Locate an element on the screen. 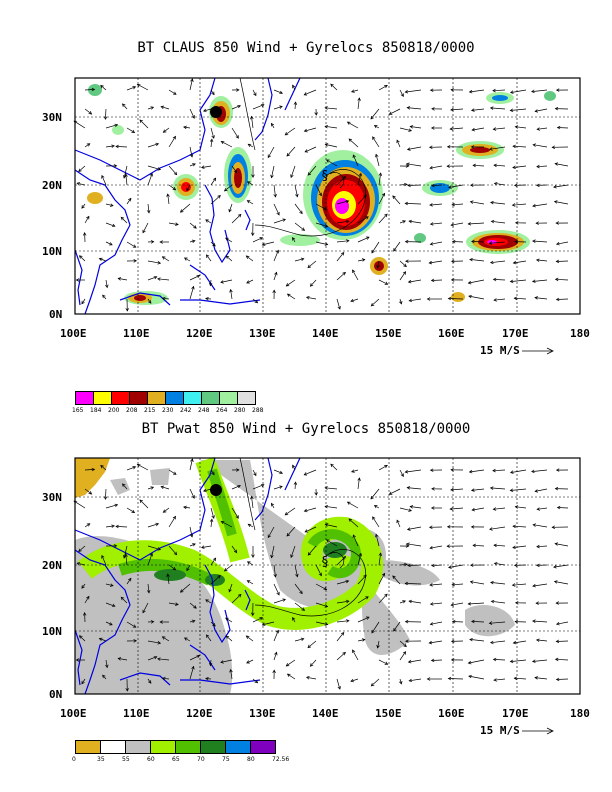 The height and width of the screenshot is (792, 612). panel1-lat-tick: 20N is located at coordinates (52, 185).